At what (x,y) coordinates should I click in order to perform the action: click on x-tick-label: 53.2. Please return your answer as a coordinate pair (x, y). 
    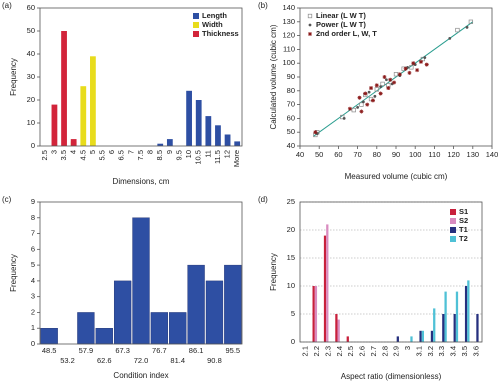
    Looking at the image, I should click on (67, 360).